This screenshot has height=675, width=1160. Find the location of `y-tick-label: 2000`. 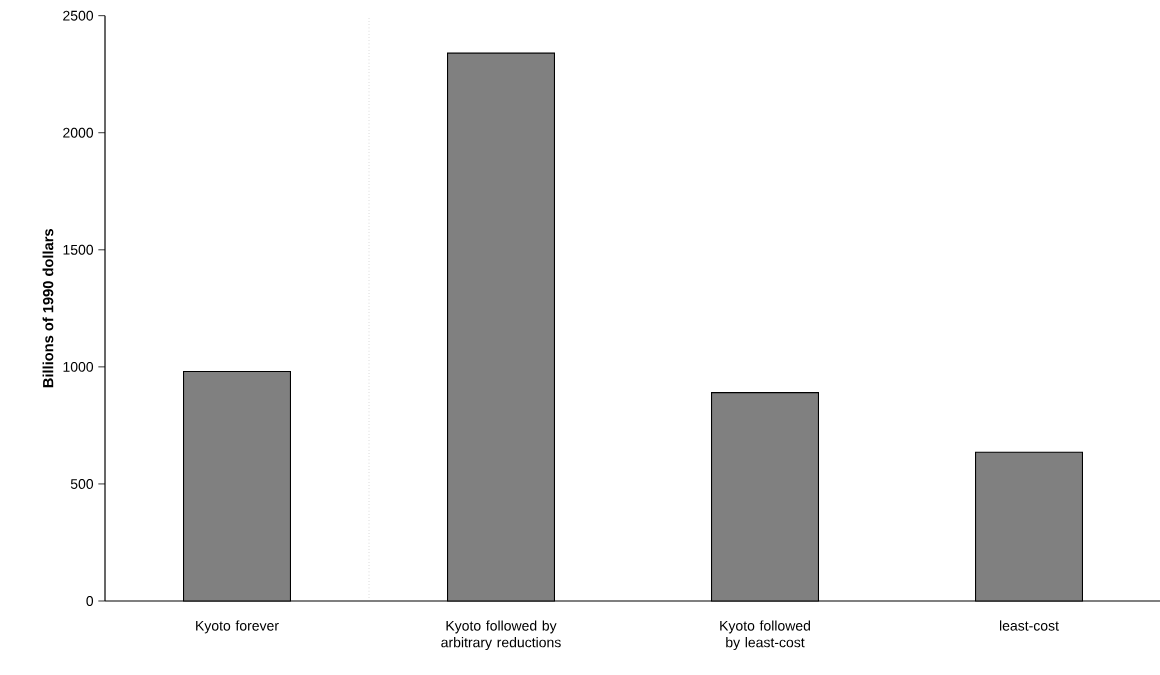

y-tick-label: 2000 is located at coordinates (78, 132).